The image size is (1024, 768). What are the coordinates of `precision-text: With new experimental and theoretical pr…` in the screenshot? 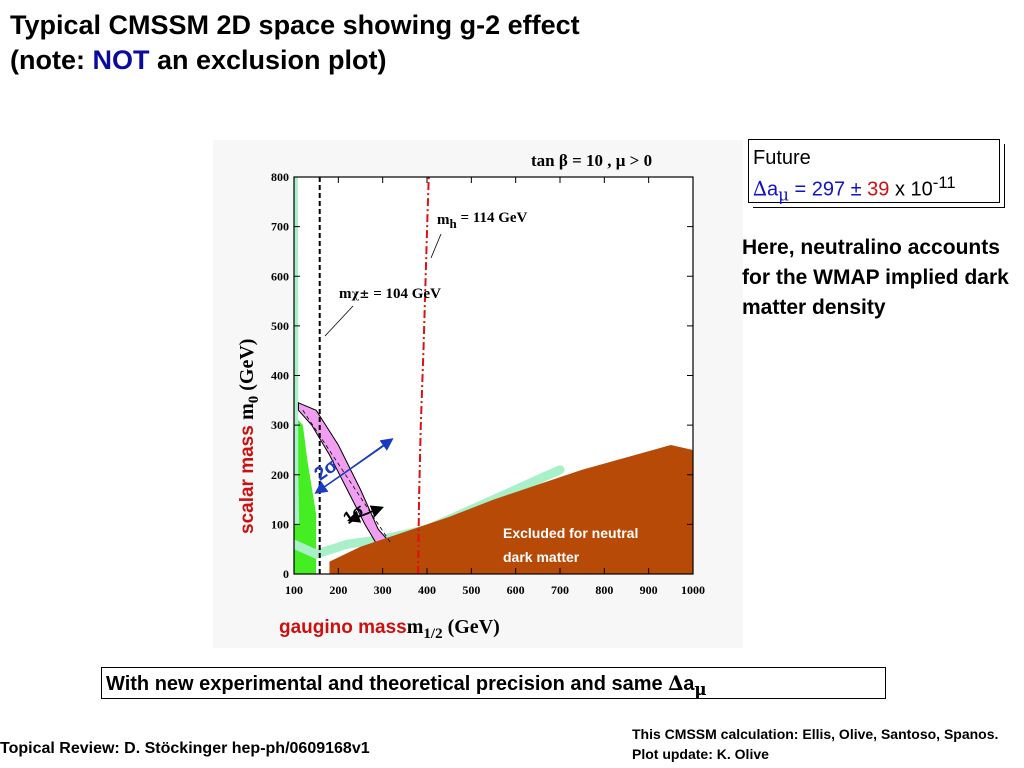 It's located at (387, 684).